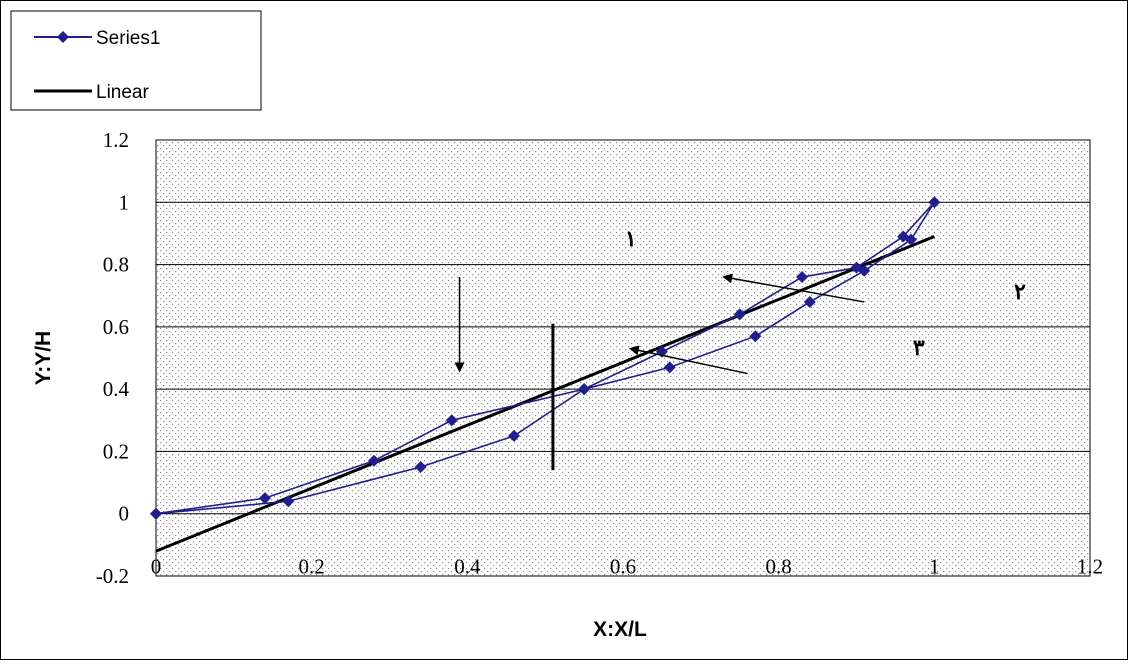  I want to click on legend-diamond-icon, so click(63, 37).